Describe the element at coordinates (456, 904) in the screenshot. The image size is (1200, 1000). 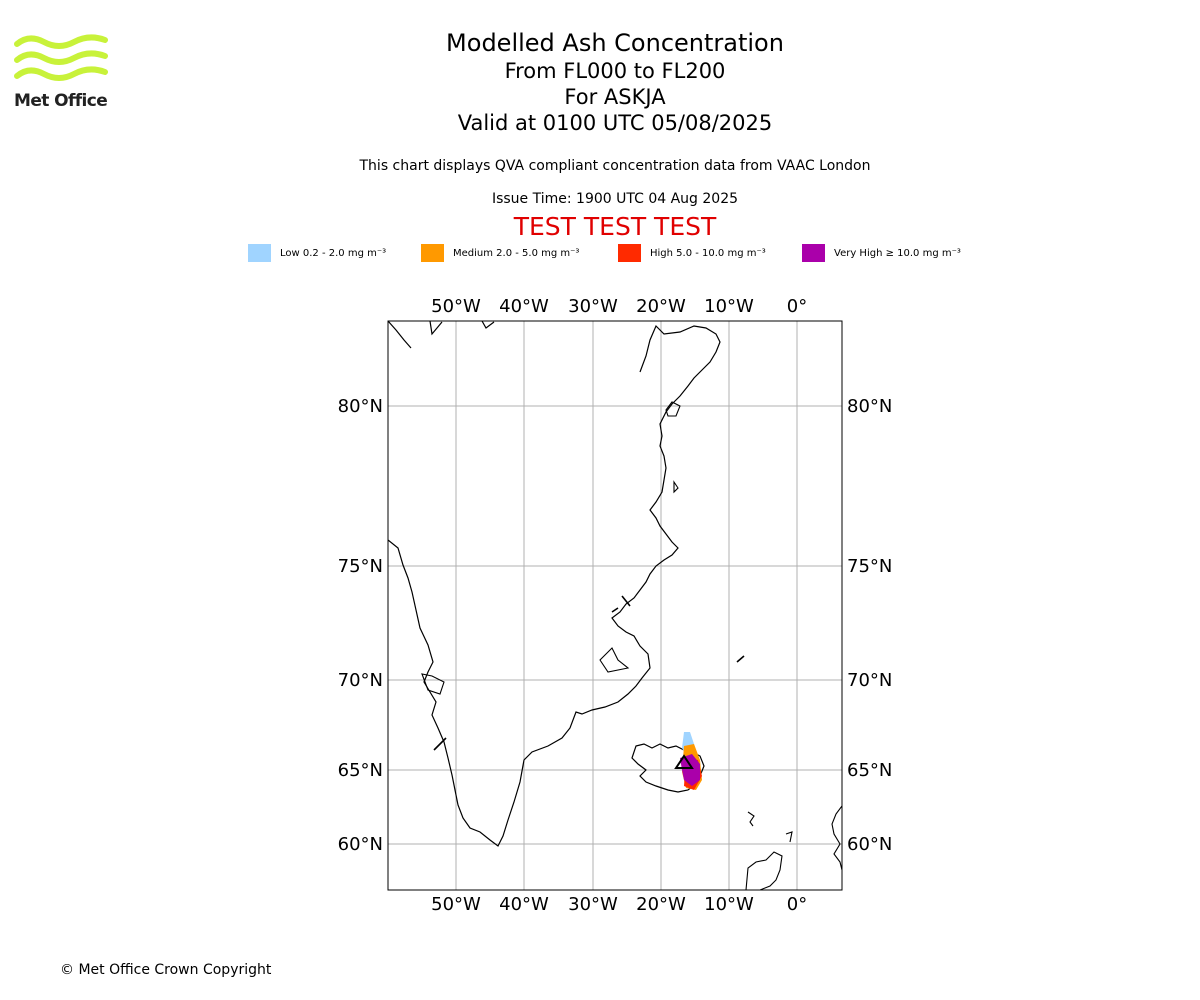
I see `lon-label-bottom: 50°W` at that location.